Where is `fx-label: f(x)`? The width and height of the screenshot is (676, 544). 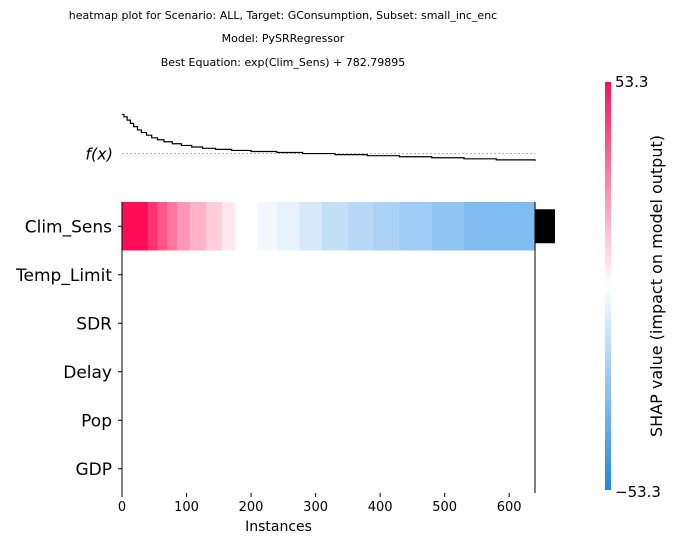 fx-label: f(x) is located at coordinates (99, 154).